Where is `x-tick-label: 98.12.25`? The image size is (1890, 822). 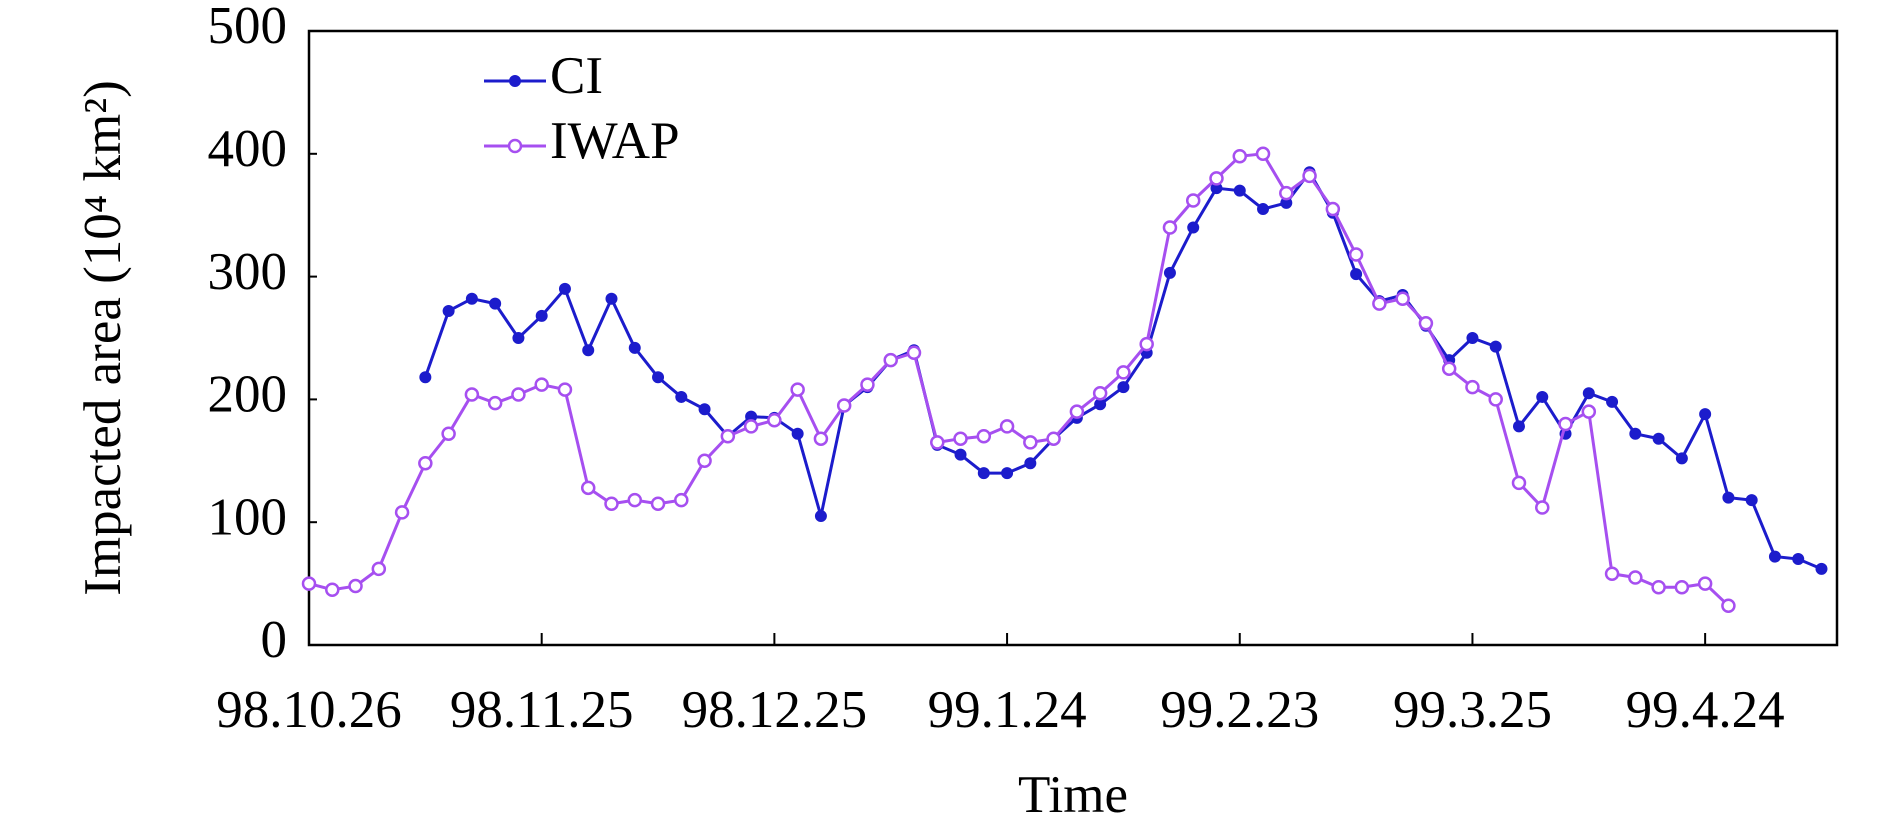
x-tick-label: 98.12.25 is located at coordinates (775, 710).